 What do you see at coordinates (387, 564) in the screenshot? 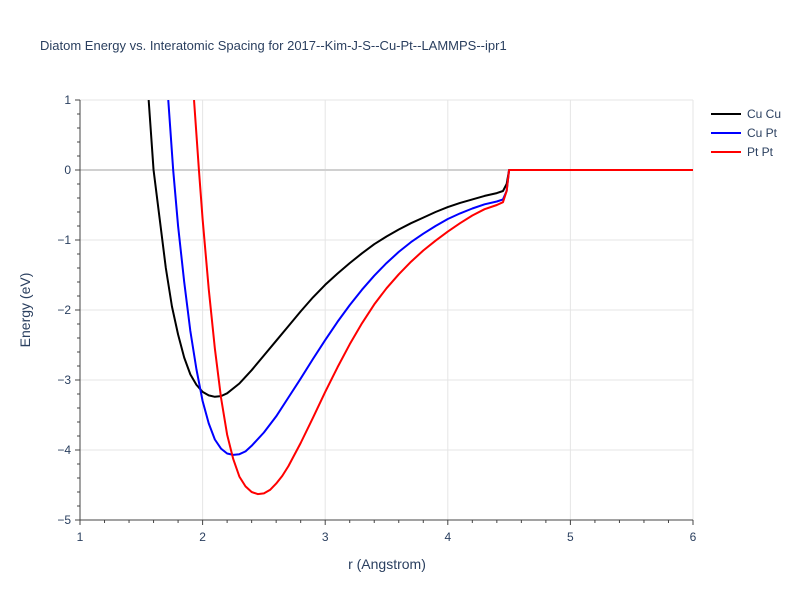
I see `x-axis-title: r (Angstrom)` at bounding box center [387, 564].